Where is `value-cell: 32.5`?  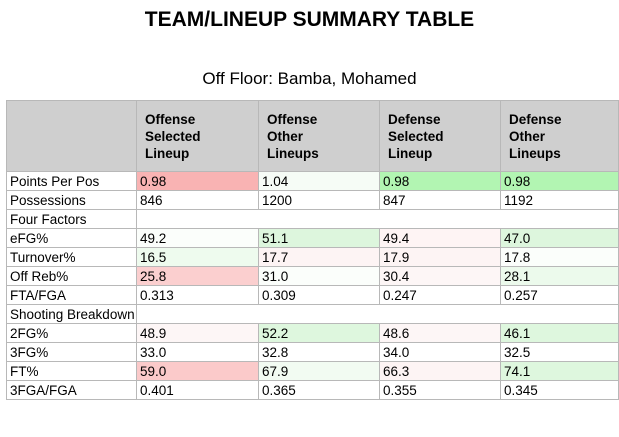
value-cell: 32.5 is located at coordinates (559, 352).